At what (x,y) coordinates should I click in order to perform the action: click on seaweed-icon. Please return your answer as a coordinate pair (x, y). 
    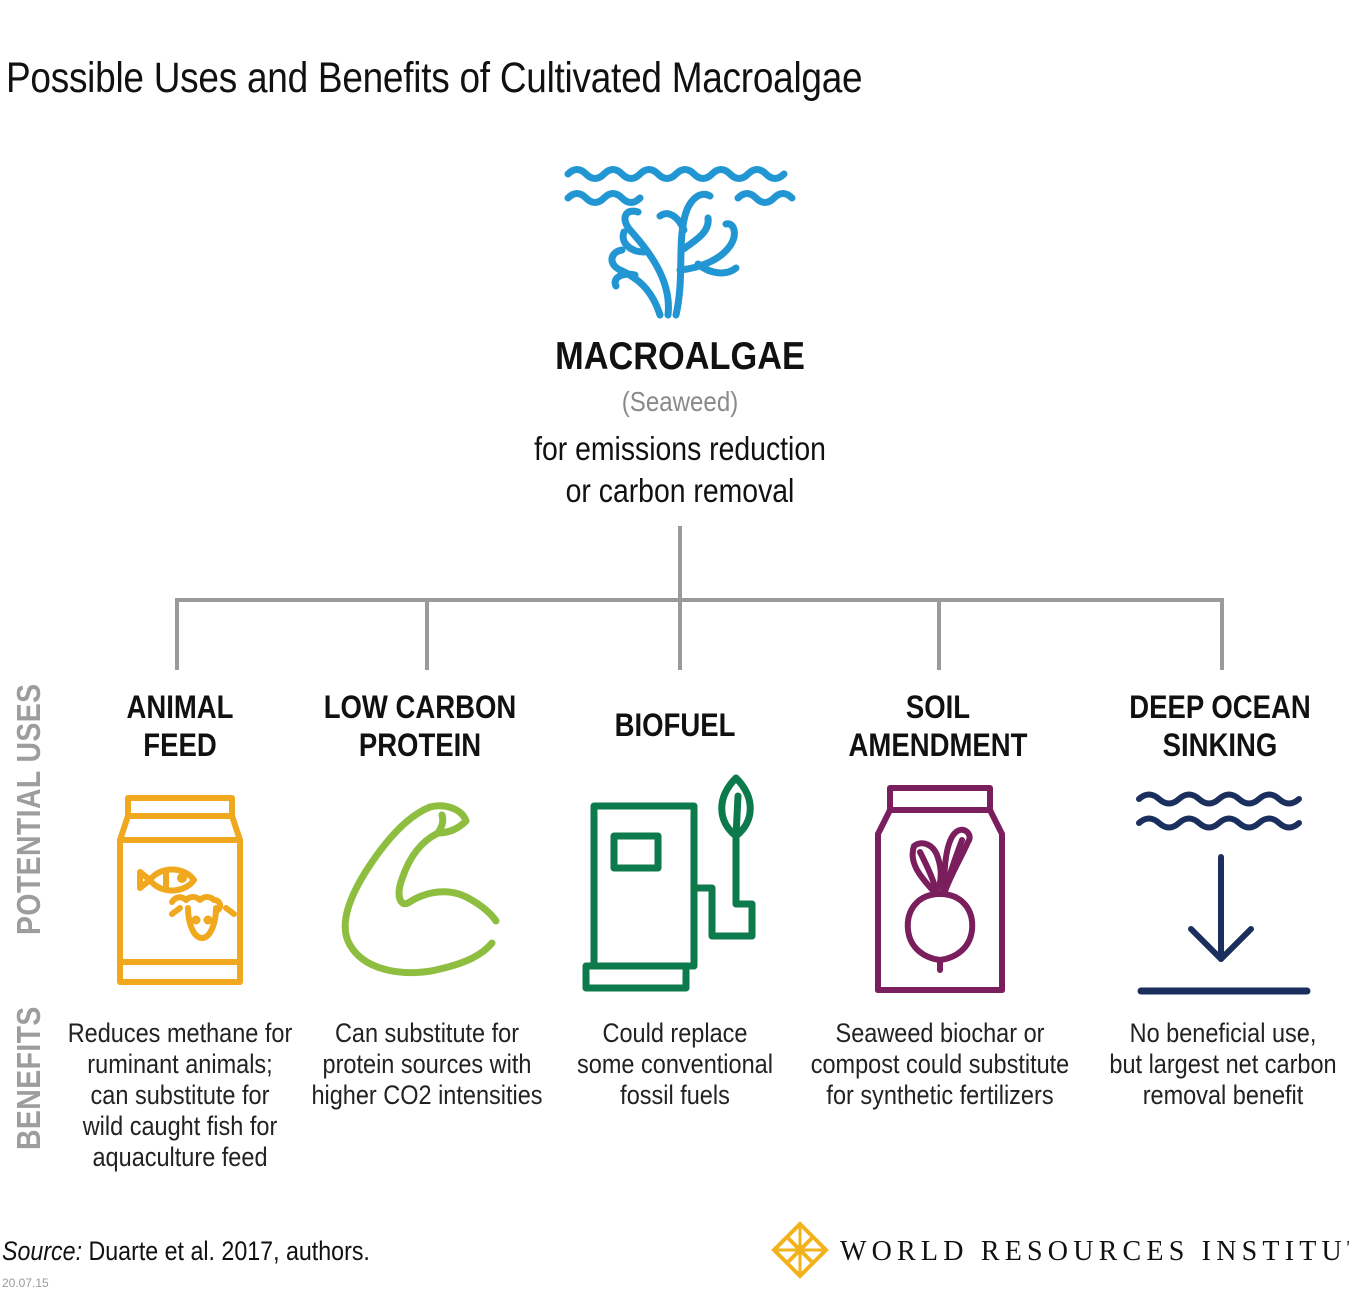
    Looking at the image, I should click on (680, 242).